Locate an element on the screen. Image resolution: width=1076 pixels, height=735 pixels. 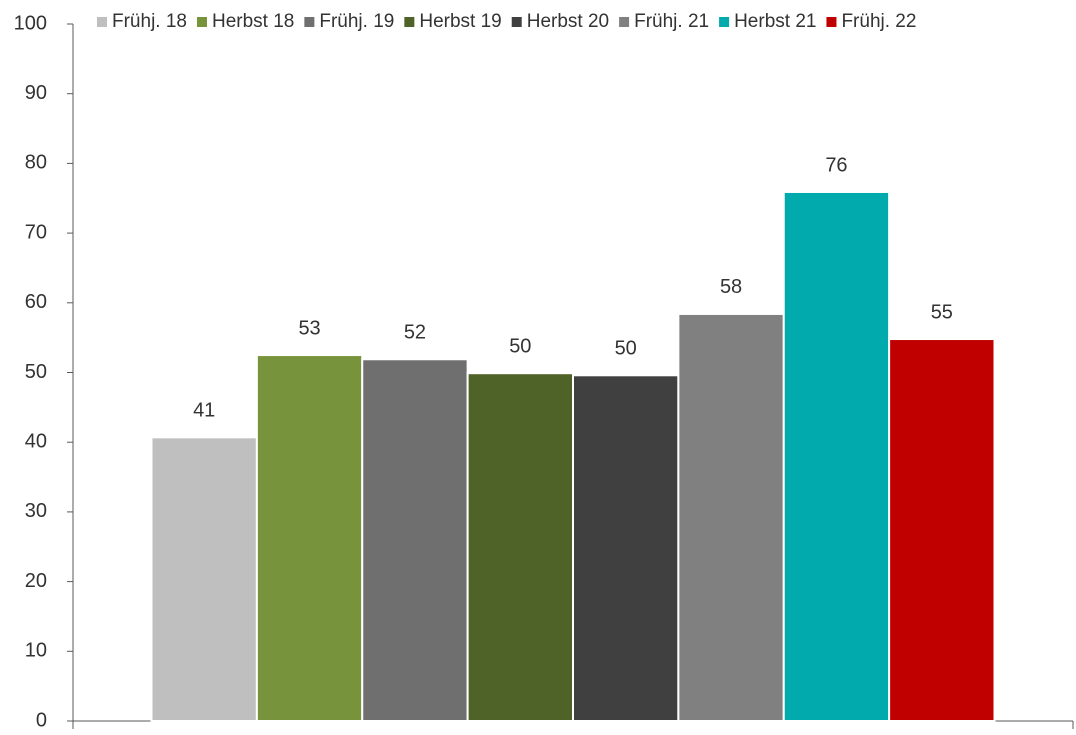
y-tick-label: 100 is located at coordinates (30, 23).